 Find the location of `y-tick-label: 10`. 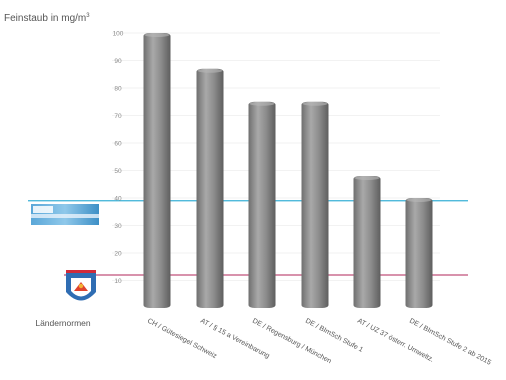

y-tick-label: 10 is located at coordinates (118, 281).